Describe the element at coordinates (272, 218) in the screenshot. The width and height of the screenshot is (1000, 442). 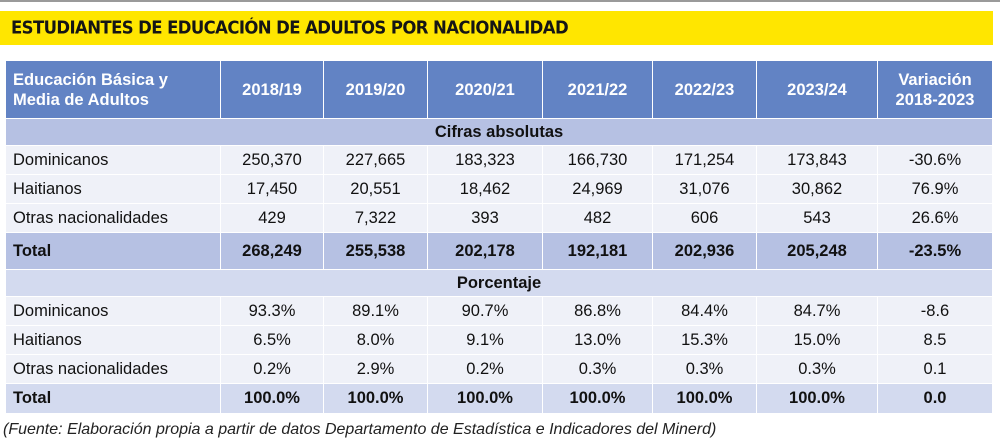
I see `value-cell: 429` at that location.